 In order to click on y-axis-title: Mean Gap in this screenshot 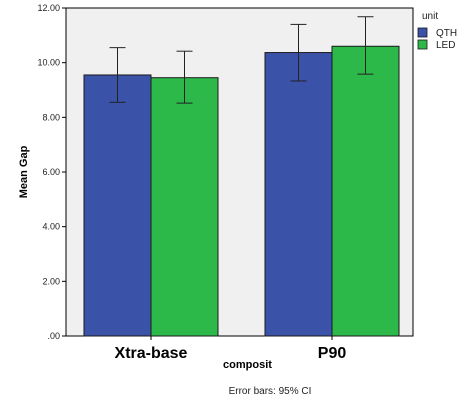, I will do `click(24, 171)`.